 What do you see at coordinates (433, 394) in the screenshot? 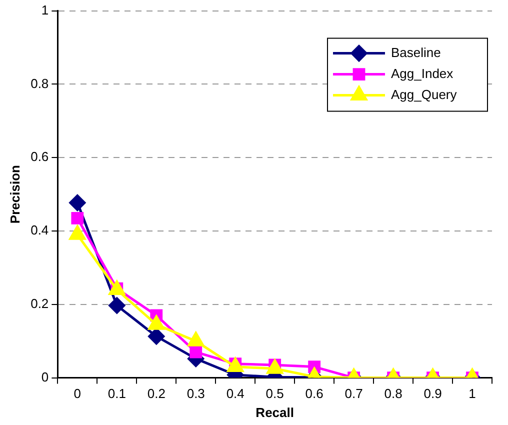
I see `x-tick-label: 0.9` at bounding box center [433, 394].